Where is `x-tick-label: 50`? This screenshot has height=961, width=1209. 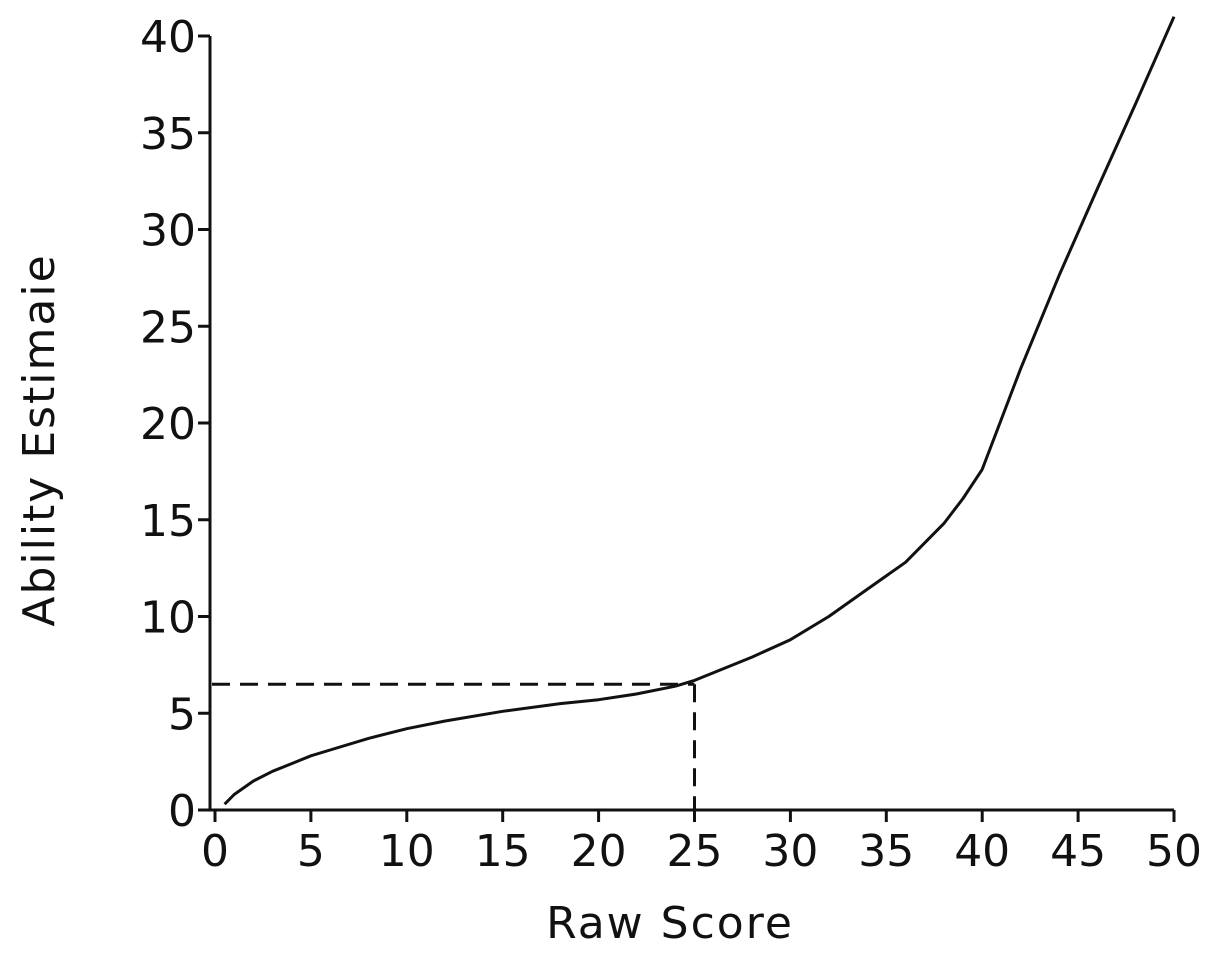
x-tick-label: 50 is located at coordinates (1174, 851).